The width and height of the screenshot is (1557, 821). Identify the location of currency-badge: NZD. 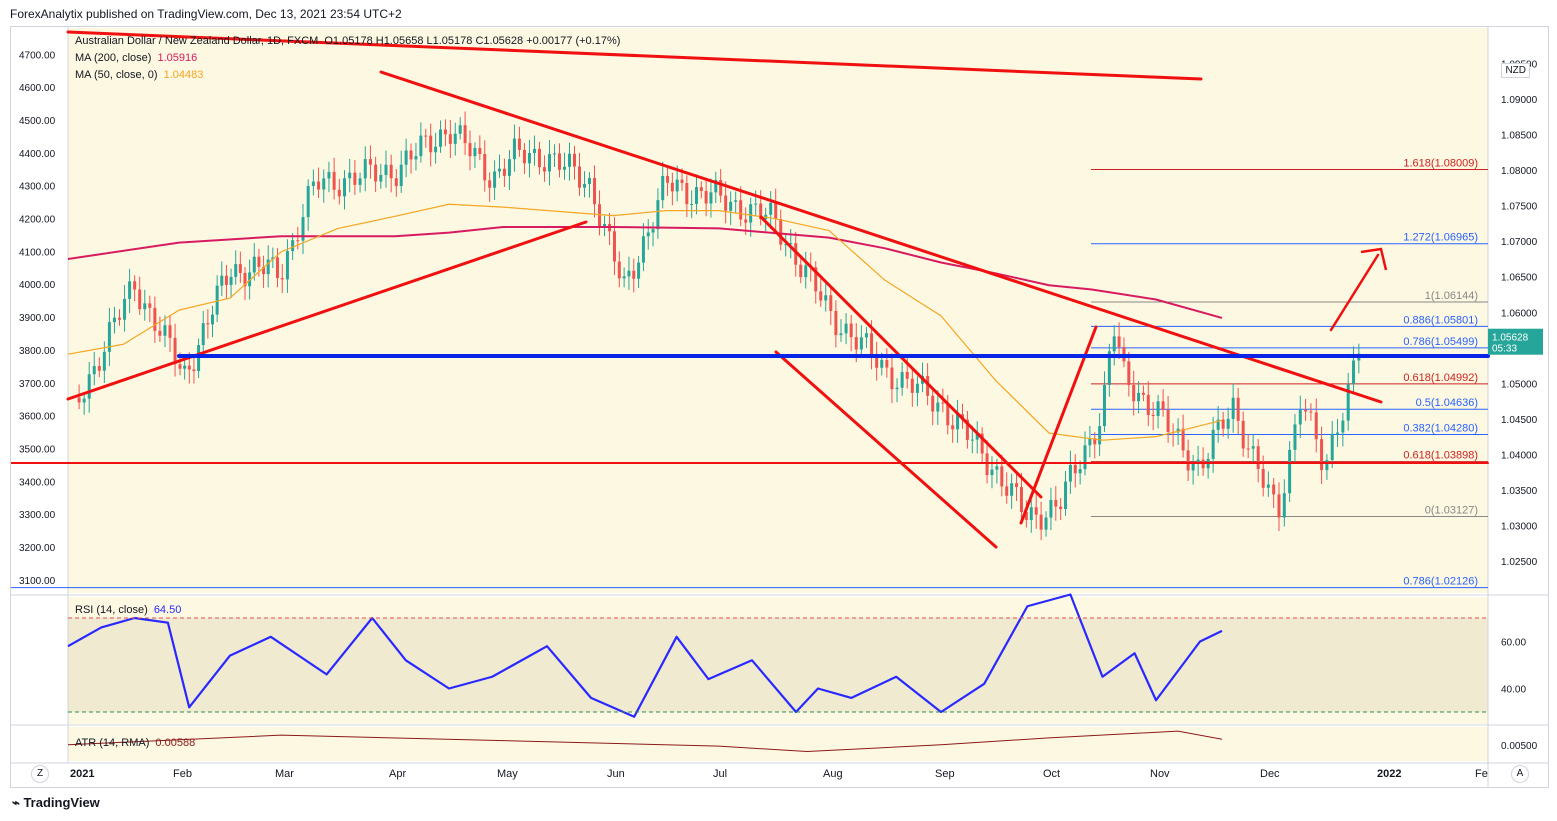
(1515, 70).